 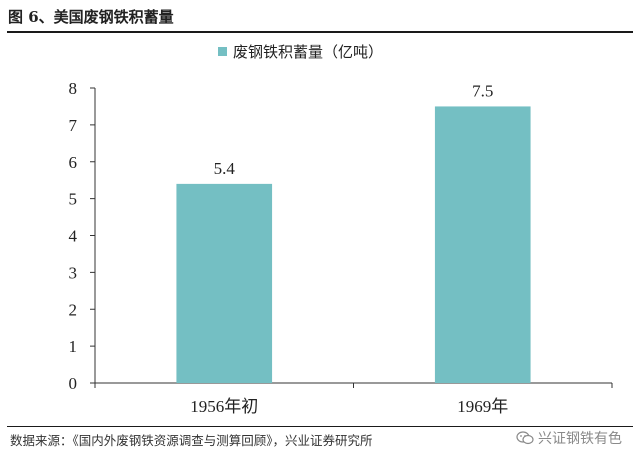 I want to click on y-tick-label: 0, so click(x=73, y=383).